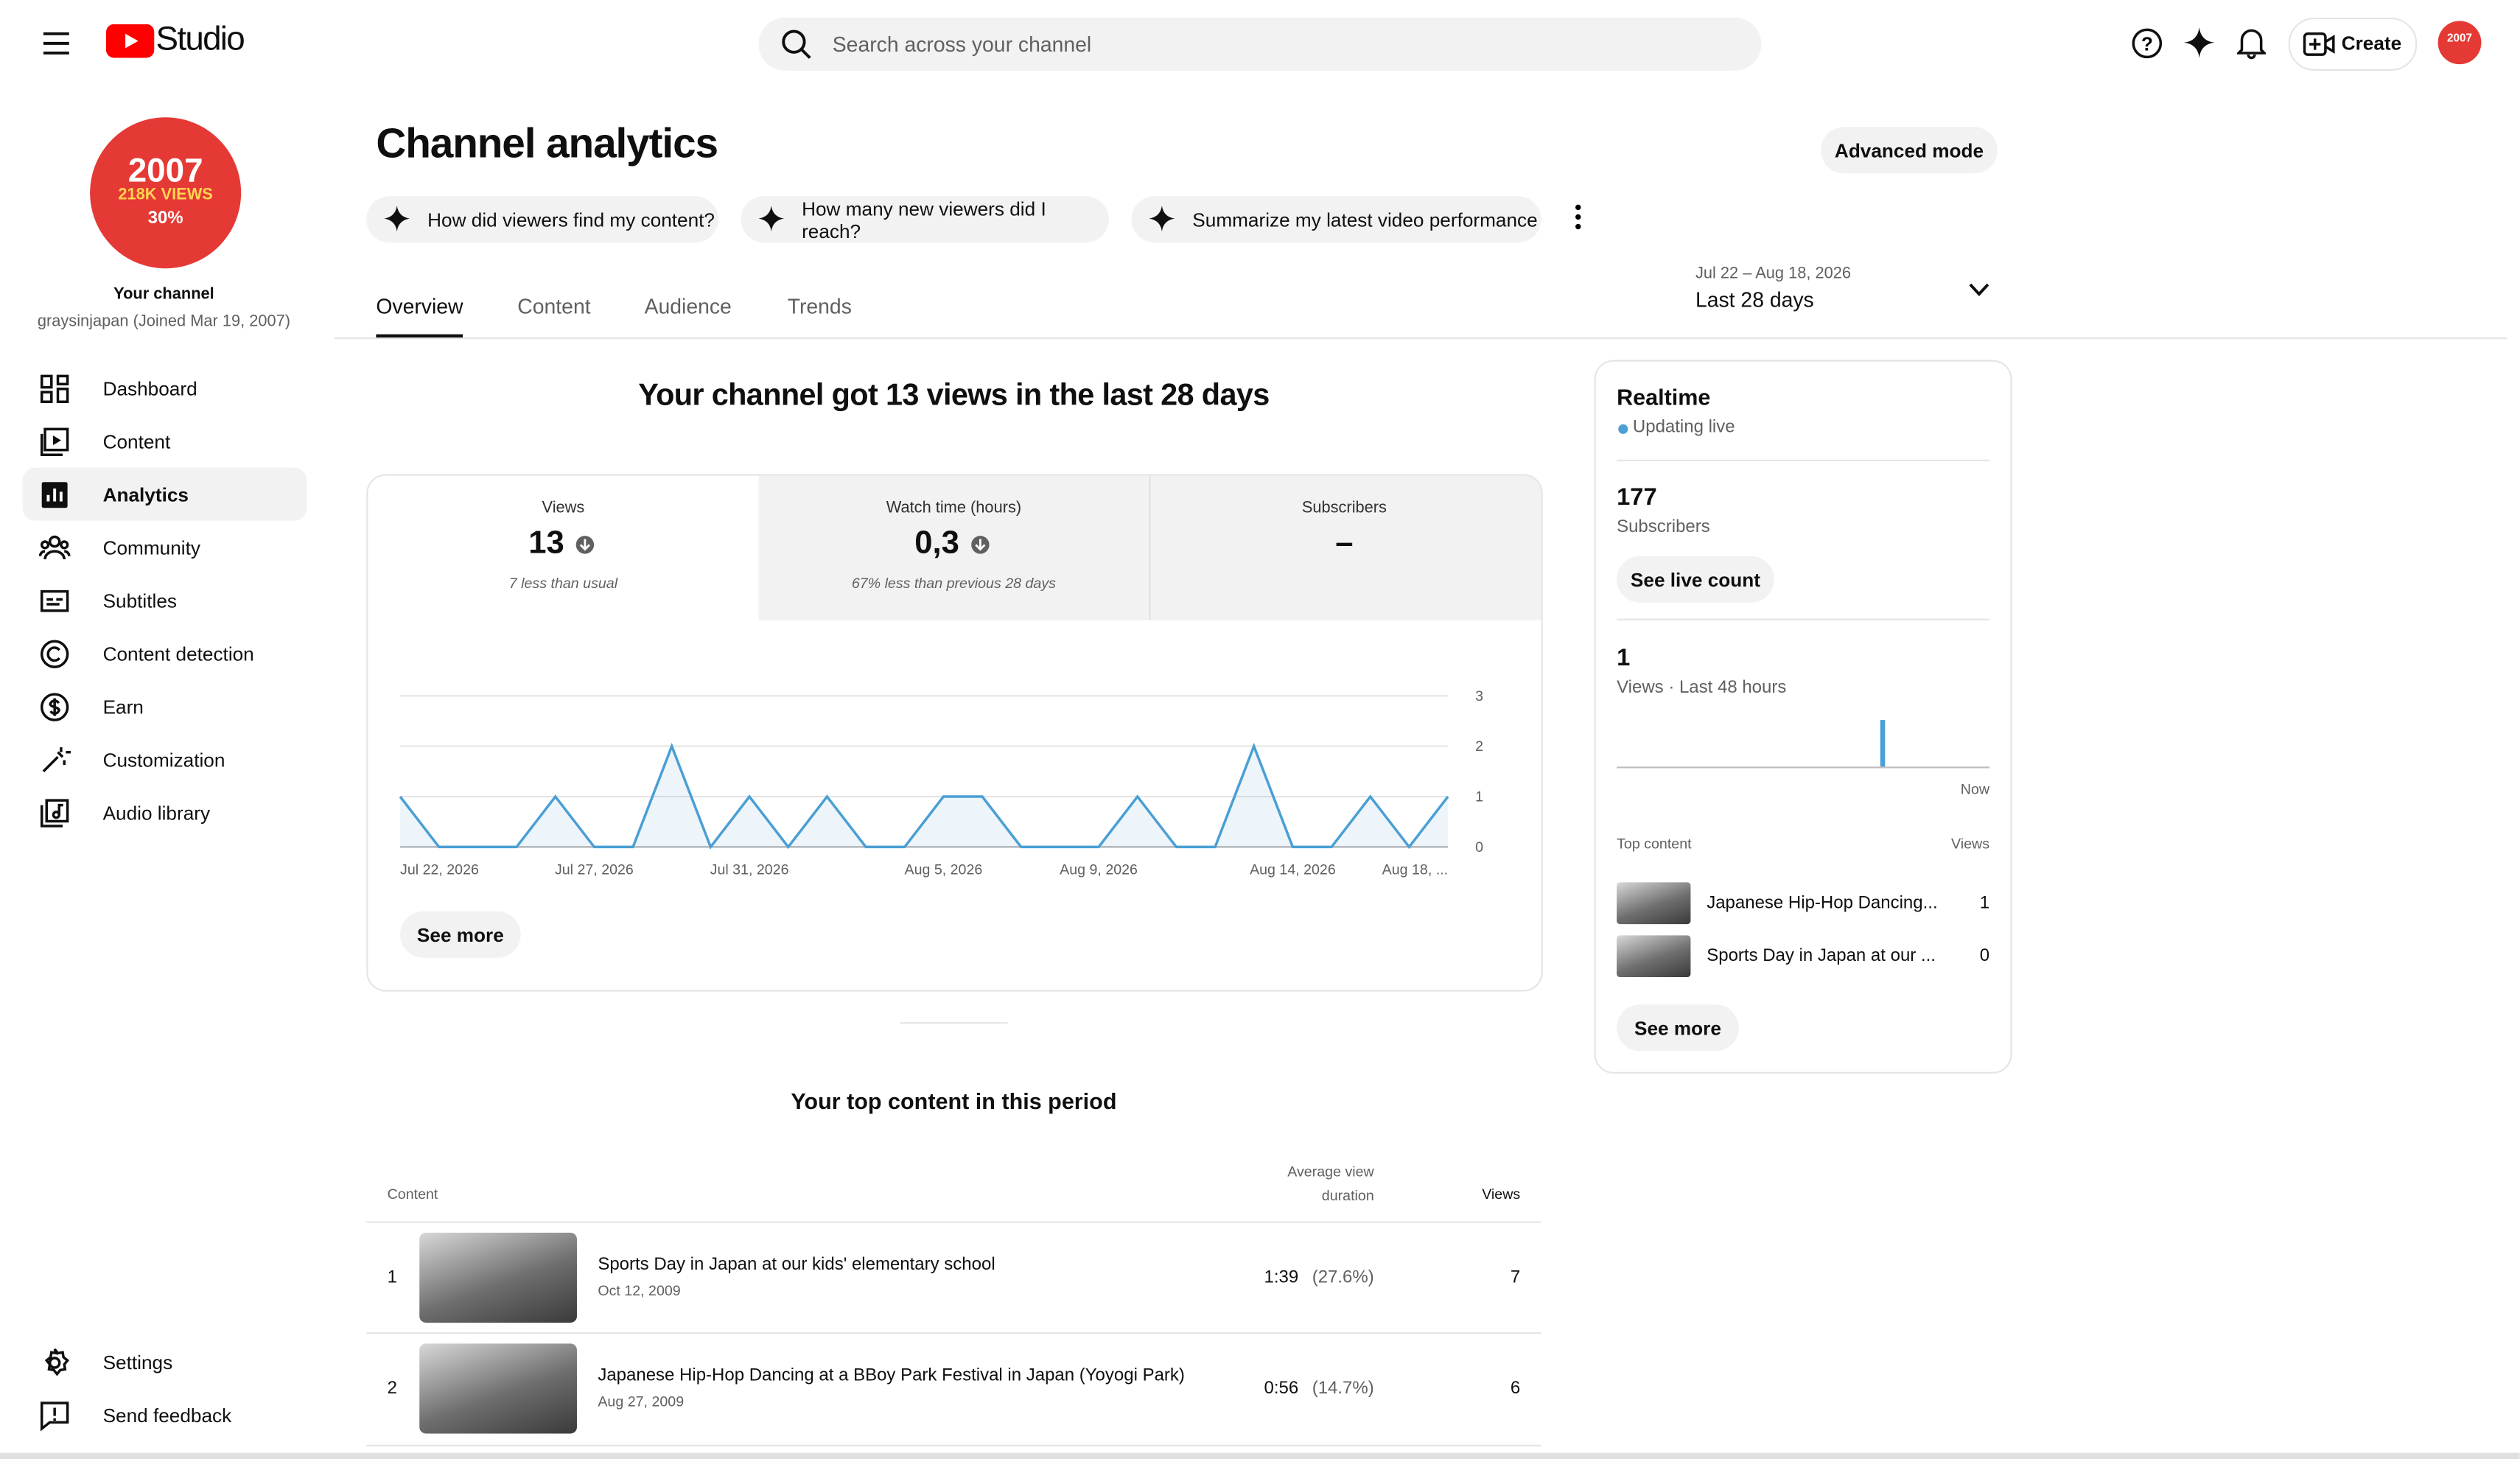 The width and height of the screenshot is (2520, 1459). Describe the element at coordinates (165, 1415) in the screenshot. I see `nav-item: Send feedback` at that location.